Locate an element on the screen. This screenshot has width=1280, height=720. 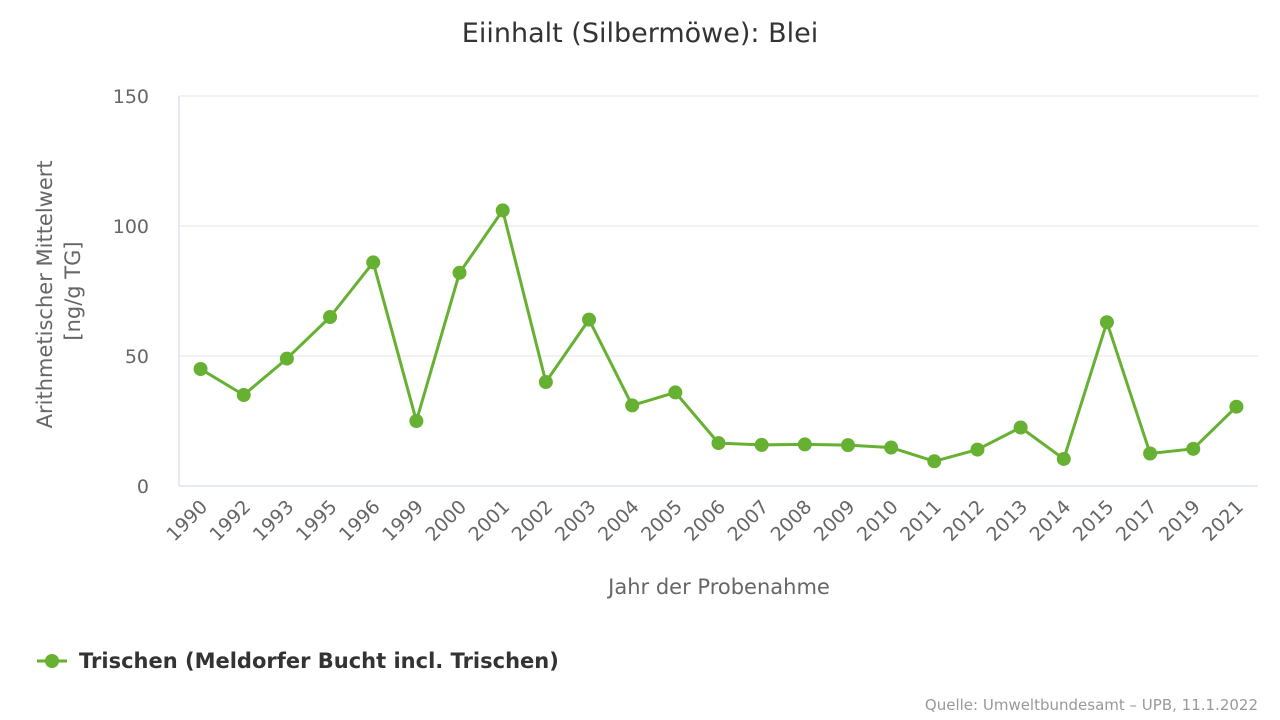
x-tick-label: 1993 is located at coordinates (274, 521).